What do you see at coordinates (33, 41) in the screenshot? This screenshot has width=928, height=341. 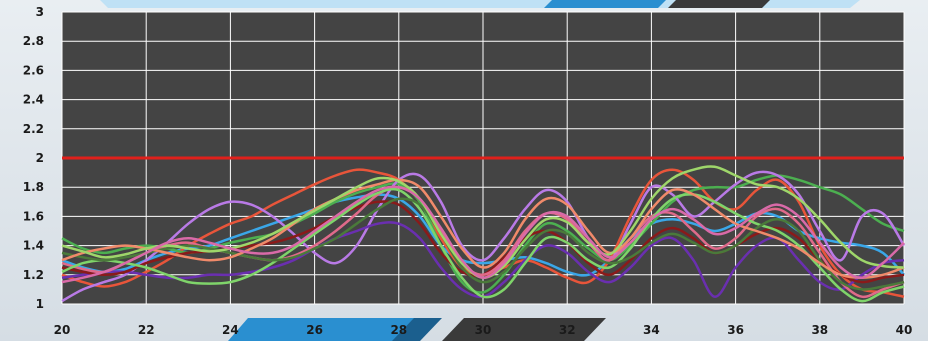 I see `y-tick-label-9: 2.8` at bounding box center [33, 41].